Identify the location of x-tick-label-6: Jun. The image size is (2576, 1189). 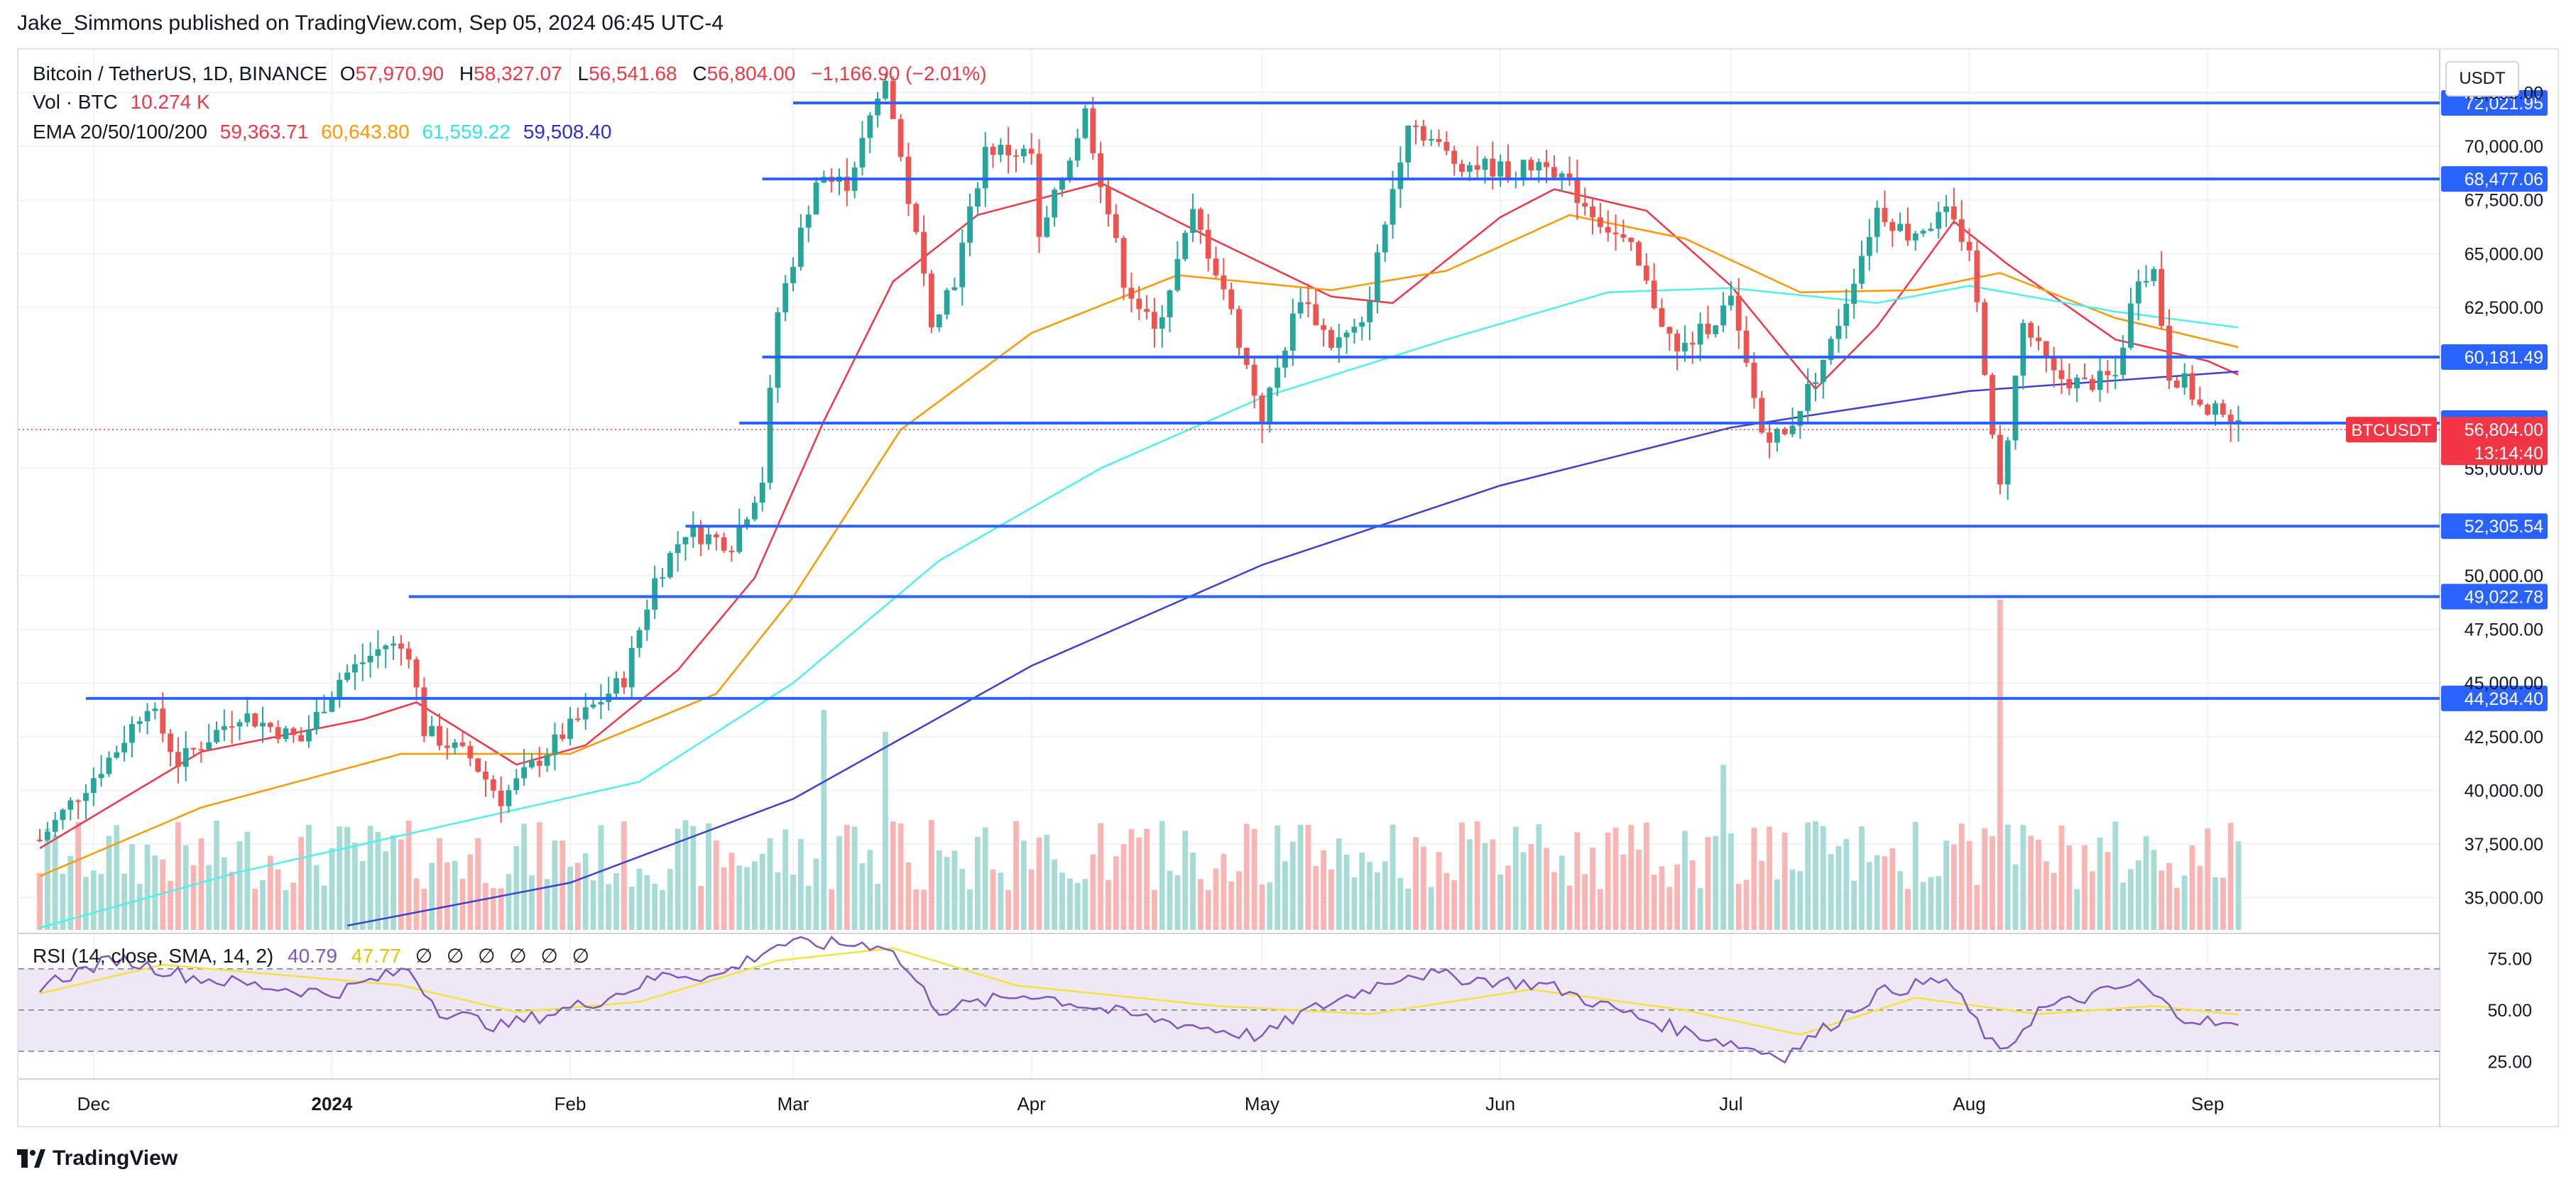
(1500, 1104).